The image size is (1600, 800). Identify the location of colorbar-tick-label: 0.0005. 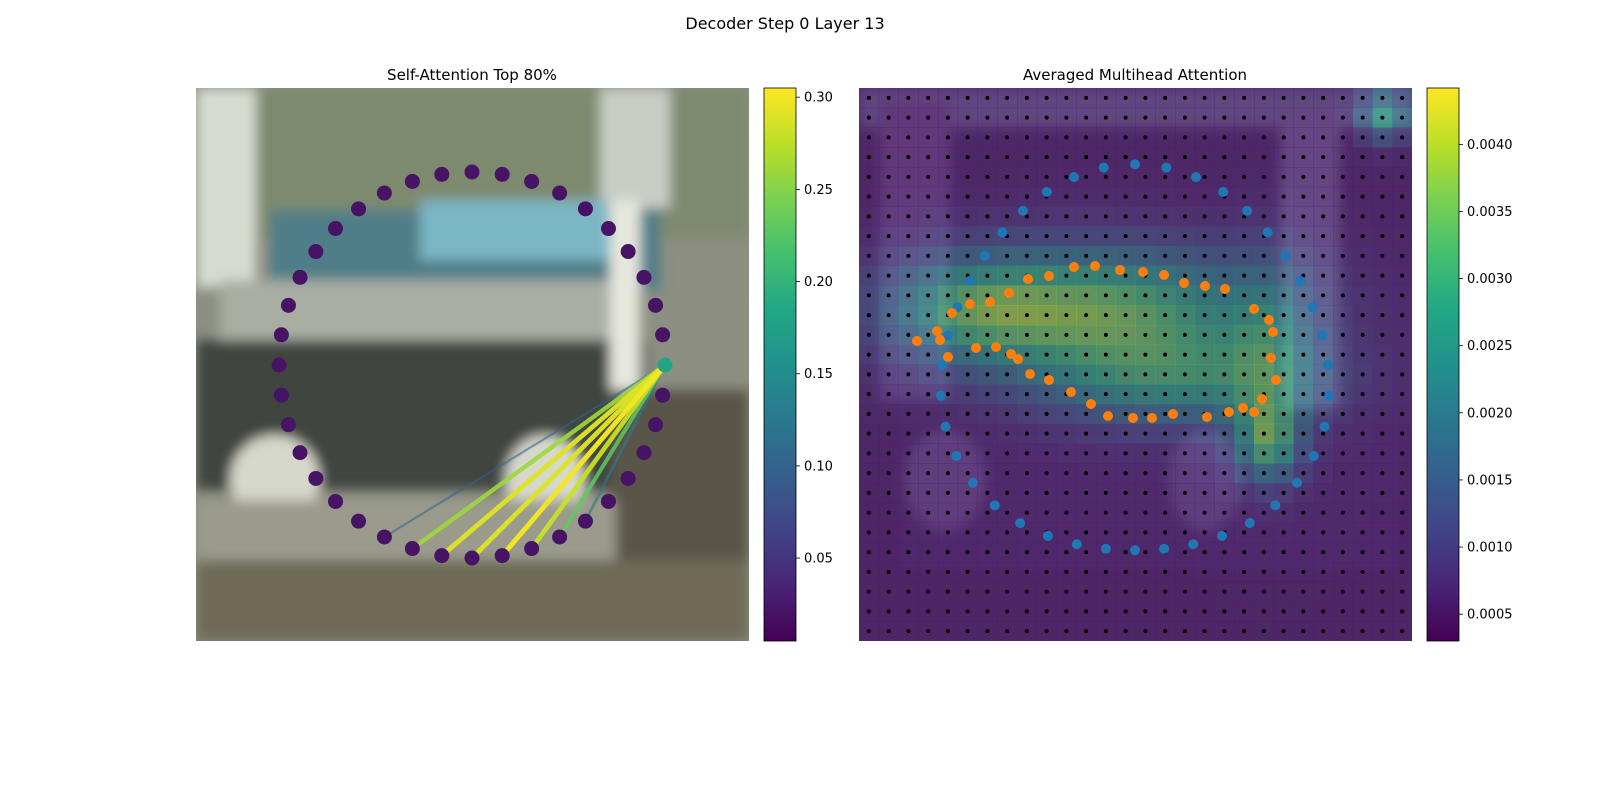
(1490, 615).